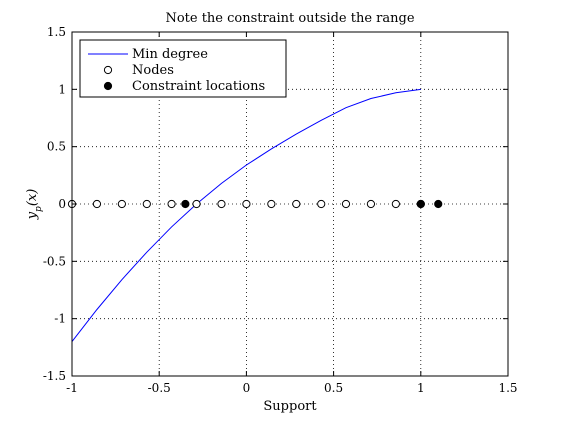  I want to click on x-tick-label: -1, so click(72, 388).